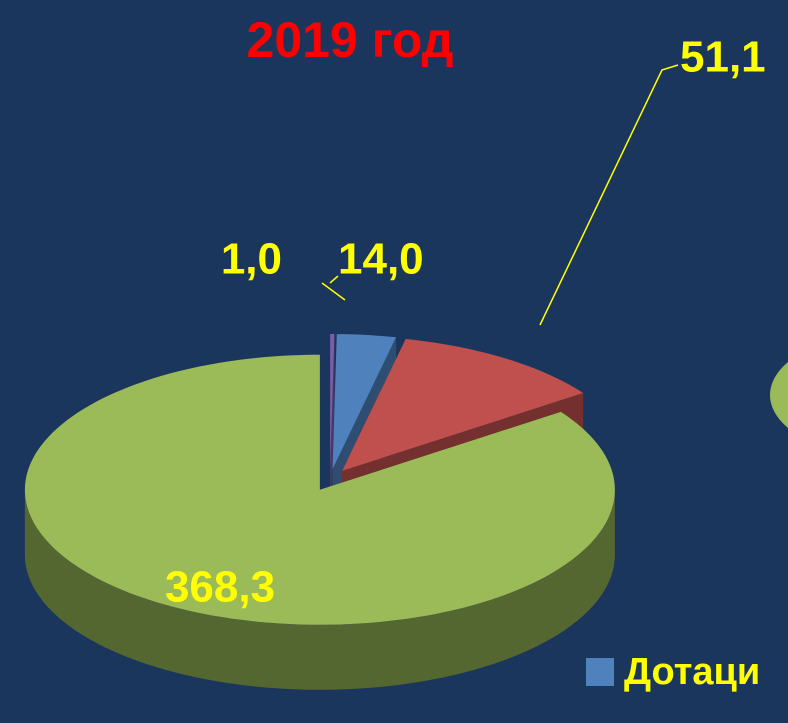 This screenshot has width=788, height=723. Describe the element at coordinates (350, 40) in the screenshot. I see `chart-title: 2019 год` at that location.